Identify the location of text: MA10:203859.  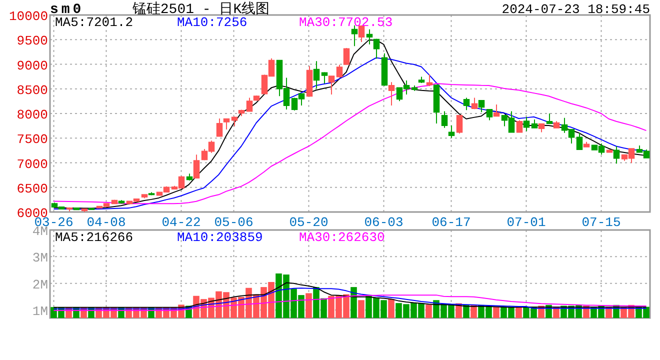
(220, 237).